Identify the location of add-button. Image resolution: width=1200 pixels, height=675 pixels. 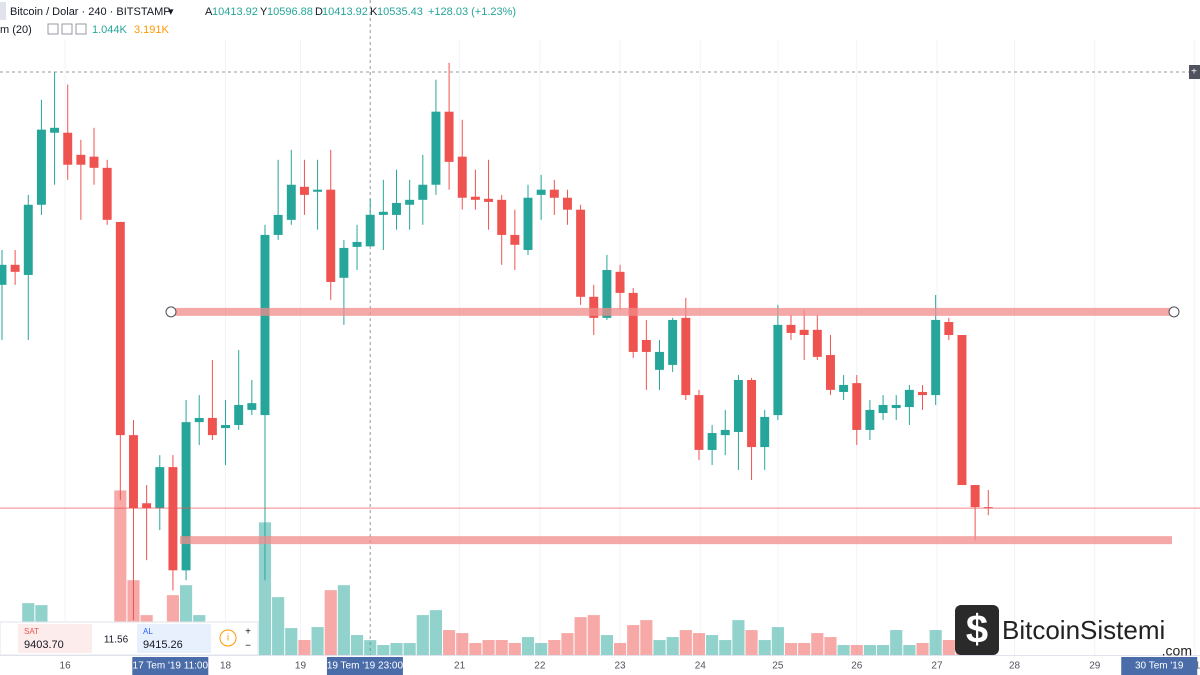
(1194, 72).